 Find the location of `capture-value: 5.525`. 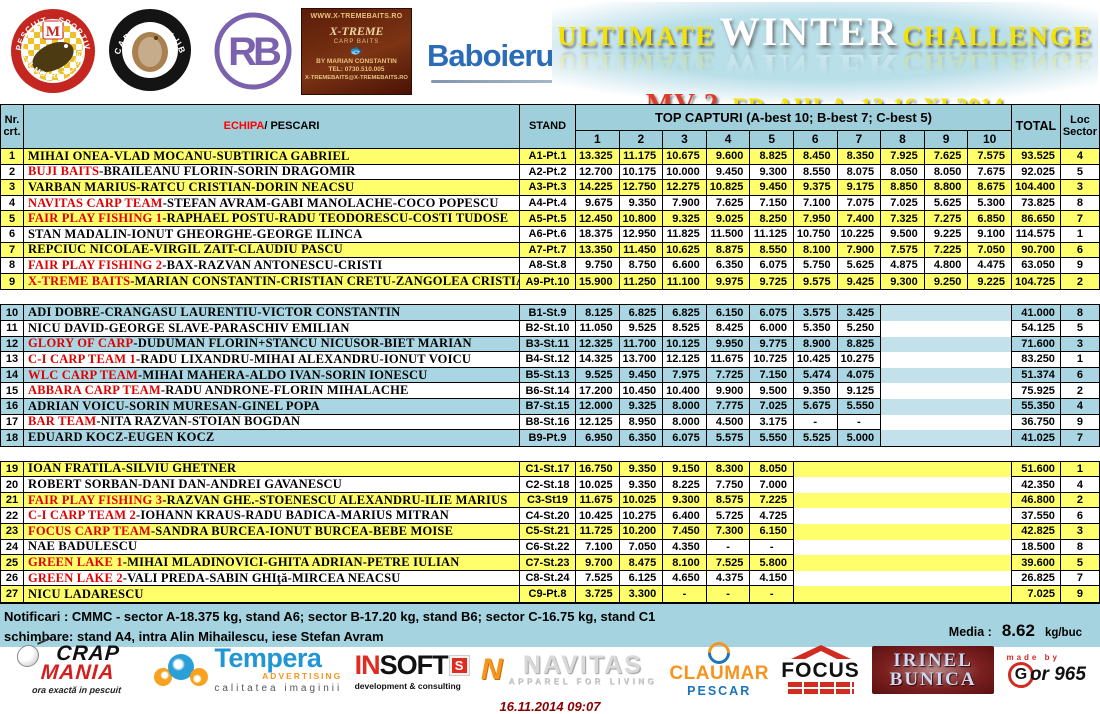

capture-value: 5.525 is located at coordinates (816, 438).